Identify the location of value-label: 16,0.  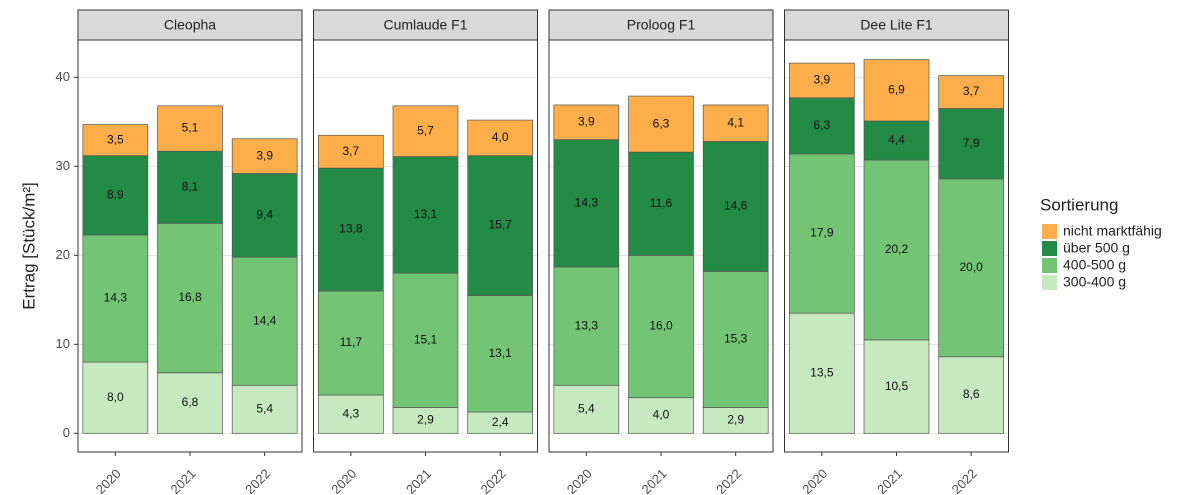
(661, 326).